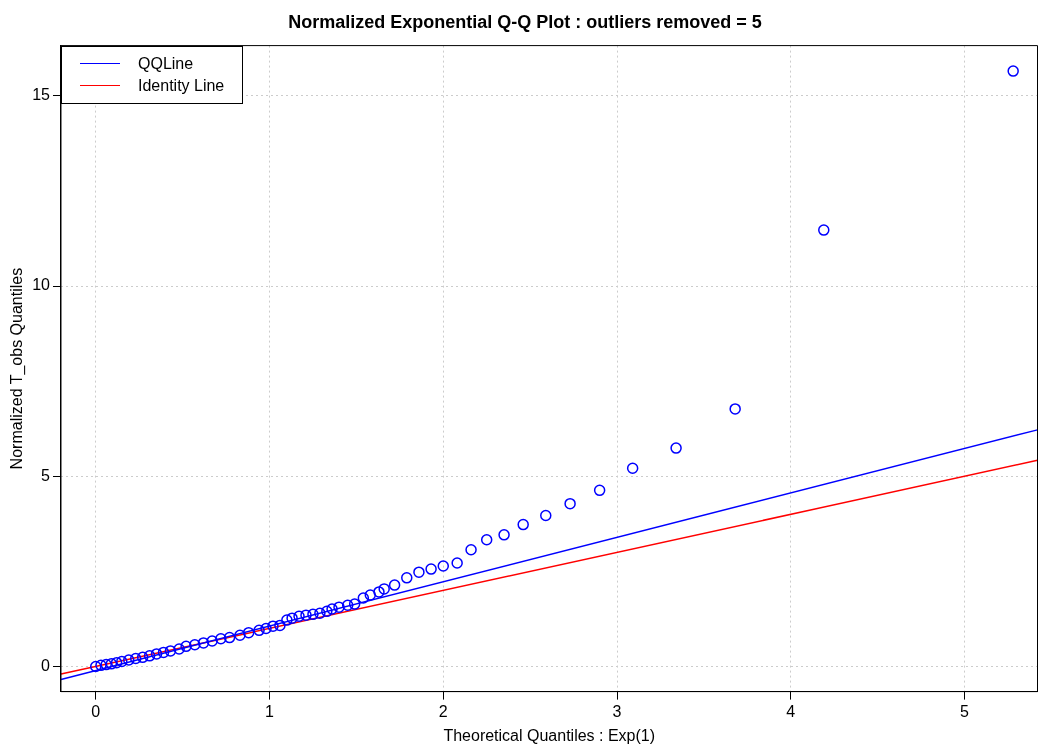 This screenshot has width=1044, height=752. What do you see at coordinates (96, 711) in the screenshot?
I see `x-tick-label: 0` at bounding box center [96, 711].